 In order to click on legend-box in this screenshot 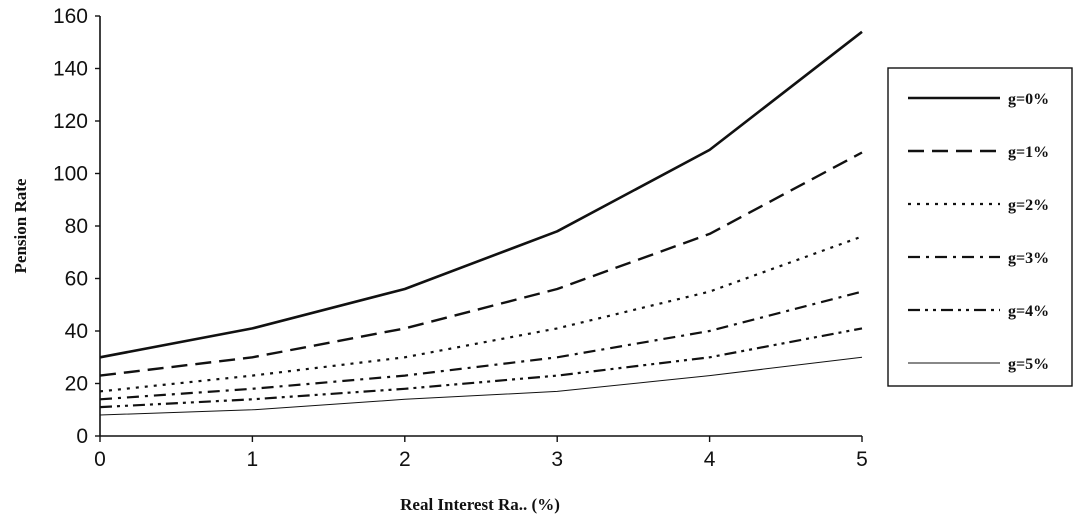, I will do `click(980, 227)`.